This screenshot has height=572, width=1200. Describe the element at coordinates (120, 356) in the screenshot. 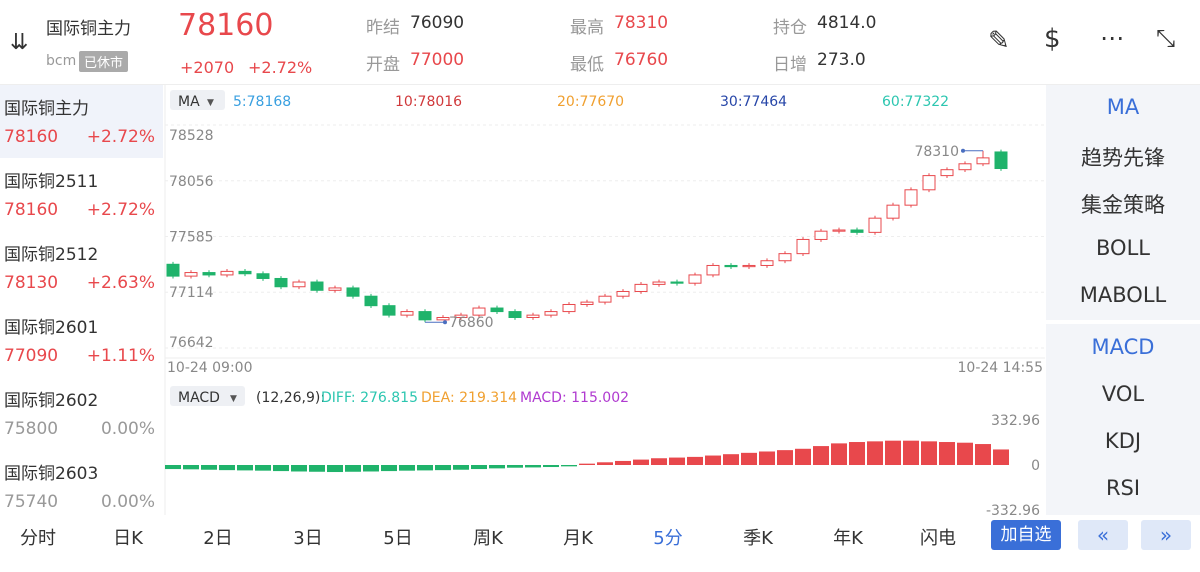

I see `watch-change: +1.11%` at that location.